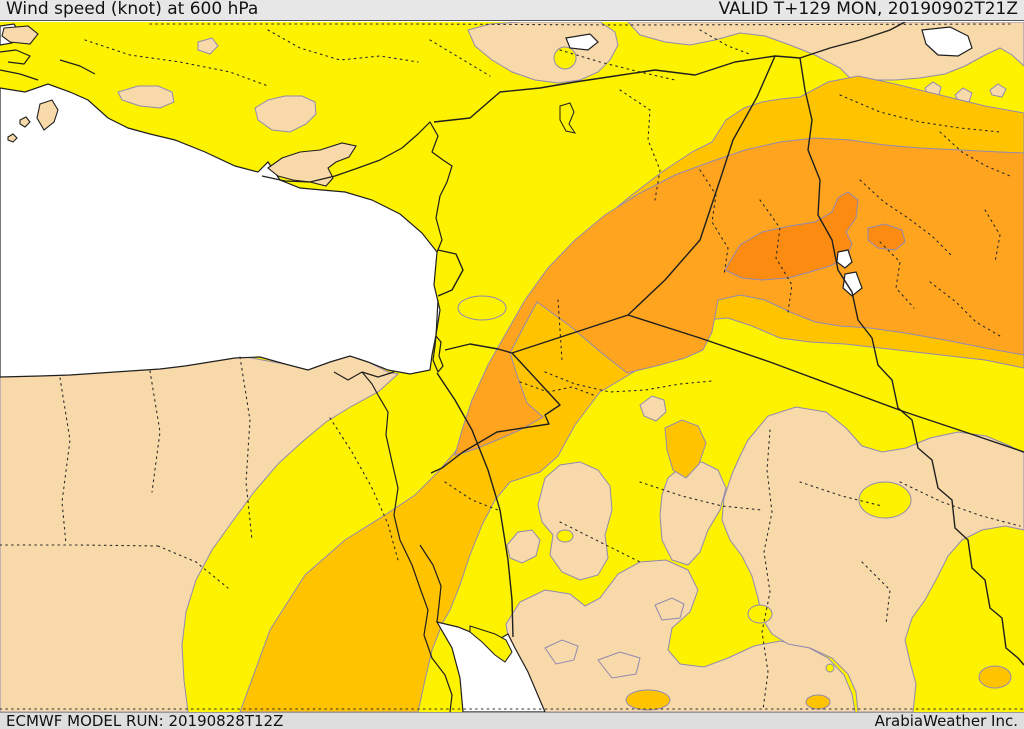 Image resolution: width=1024 pixels, height=729 pixels. I want to click on lake-habbaniyah, so click(852, 284).